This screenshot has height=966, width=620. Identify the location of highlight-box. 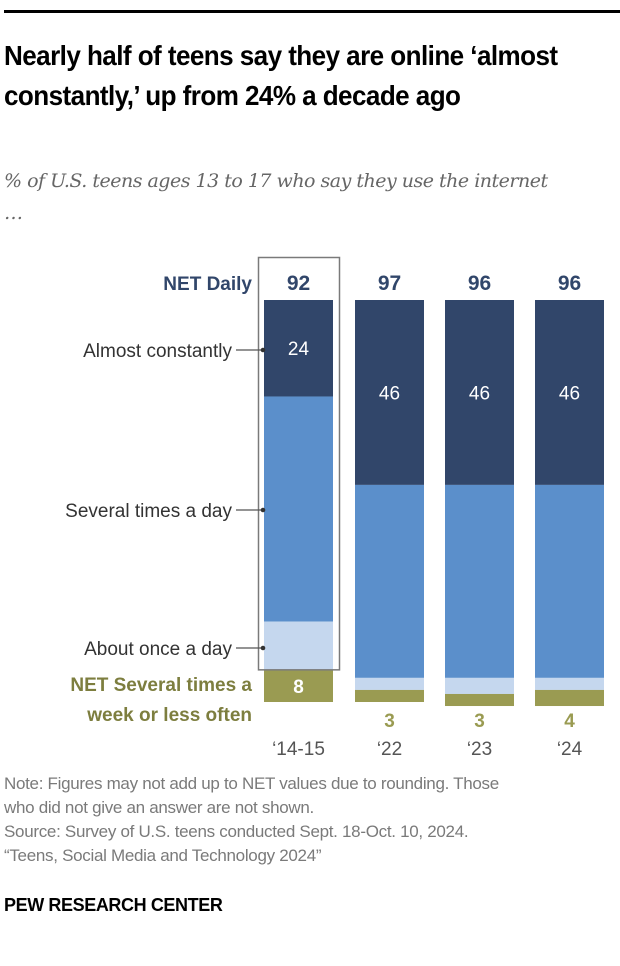
(299, 463).